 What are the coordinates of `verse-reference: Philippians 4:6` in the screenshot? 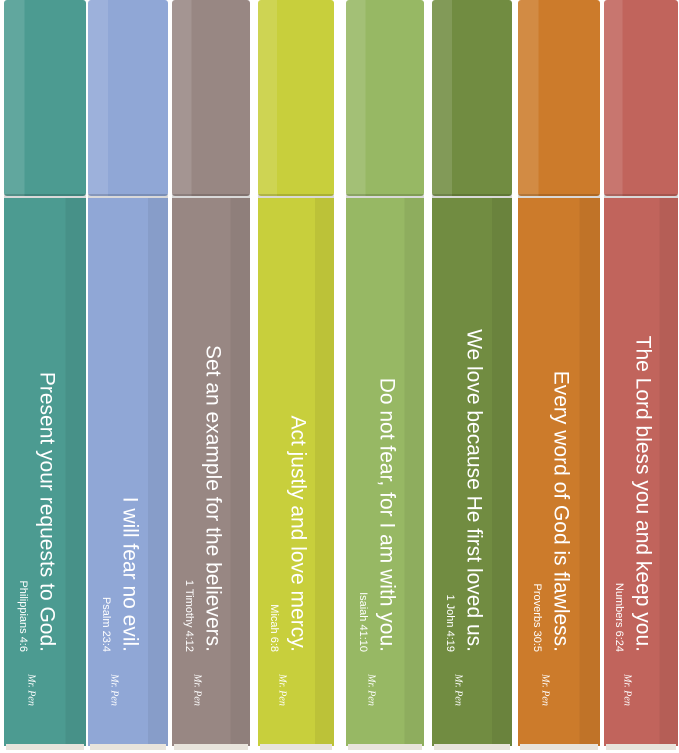 It's located at (23, 616).